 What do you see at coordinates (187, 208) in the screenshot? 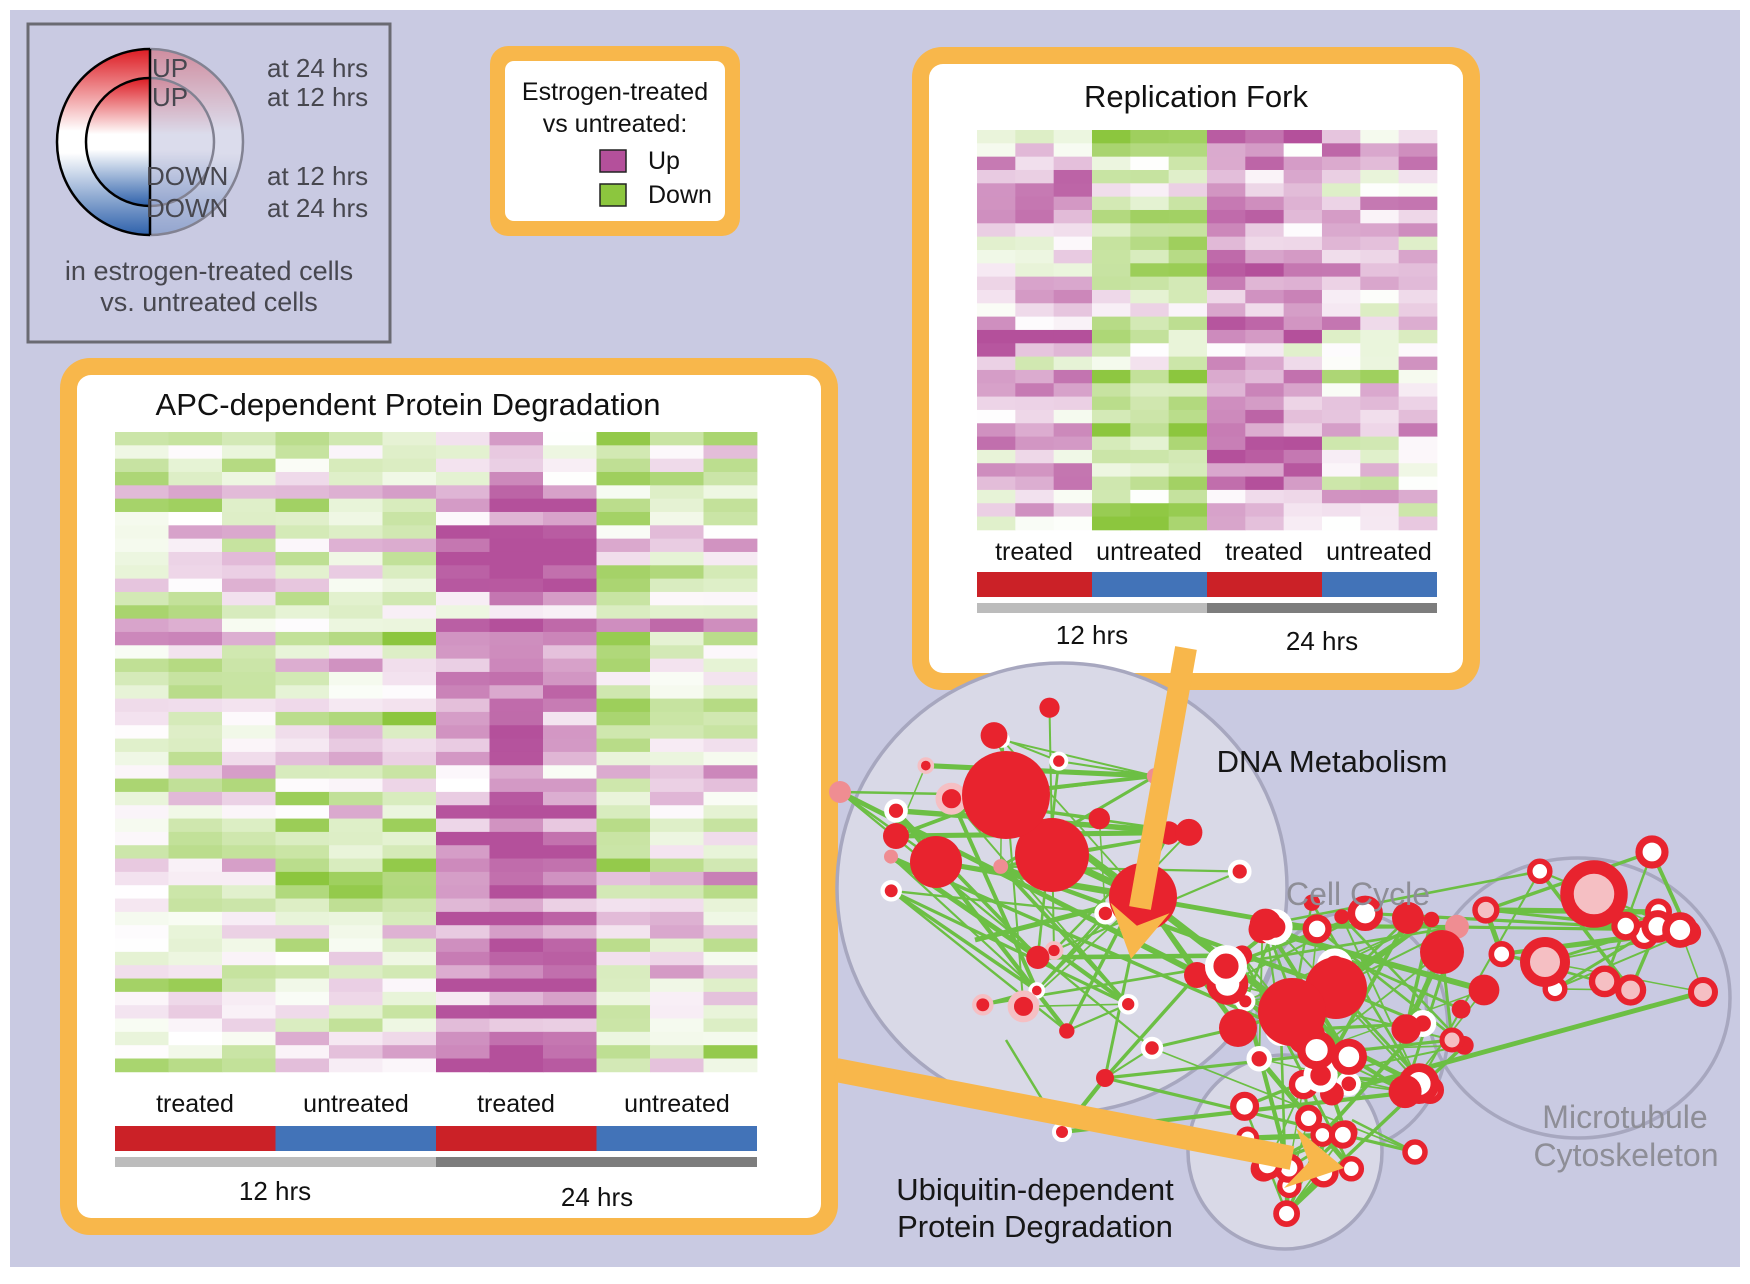
I see `legend-dir-down24: DOWN` at bounding box center [187, 208].